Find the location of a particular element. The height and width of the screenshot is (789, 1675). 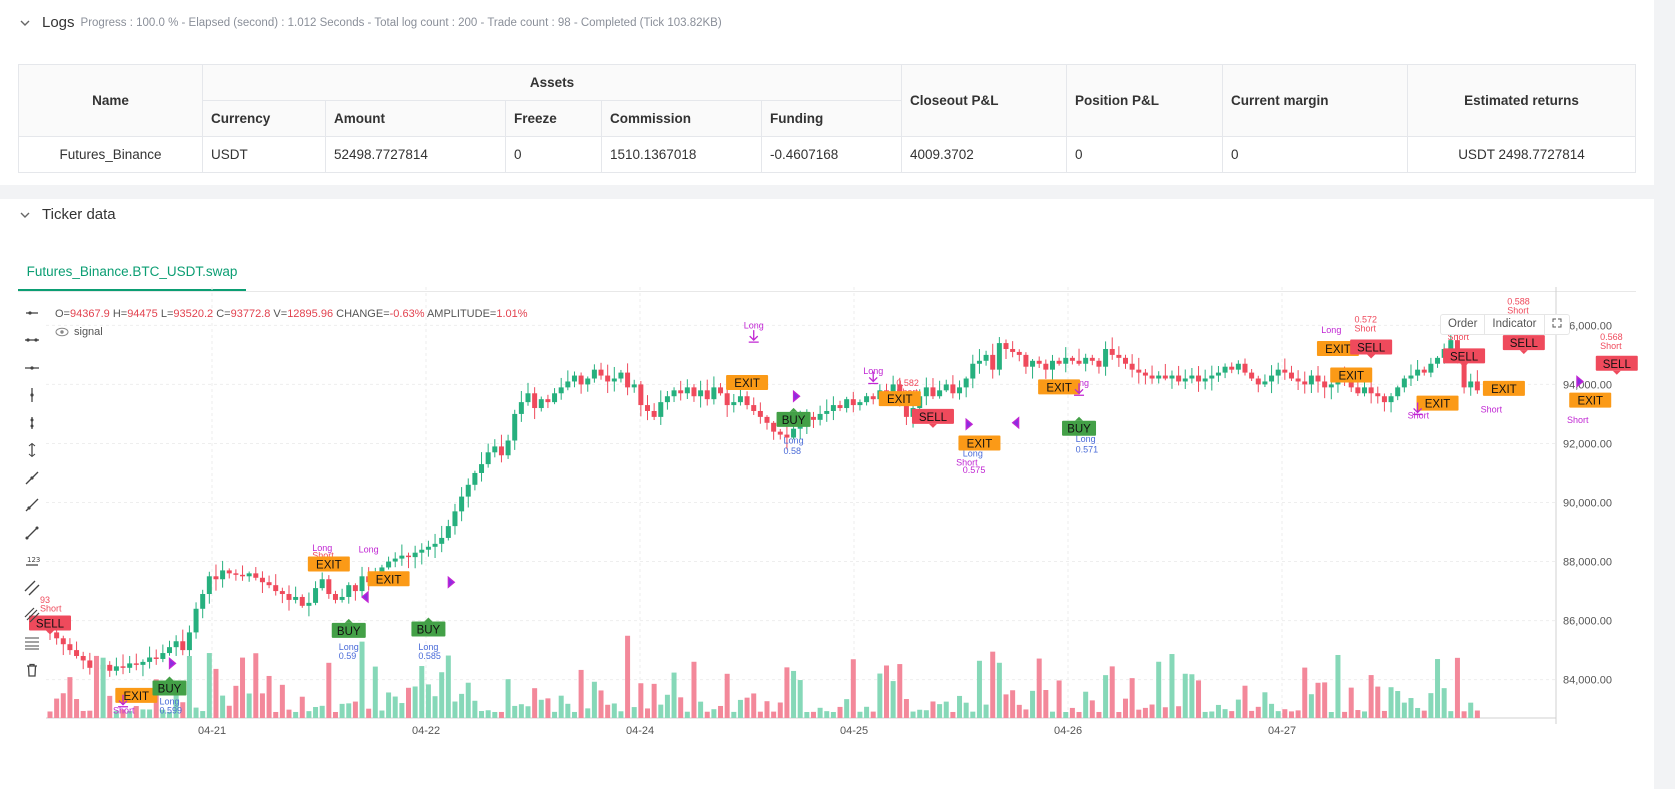

cell-name: Futures_Binance is located at coordinates (110, 154).